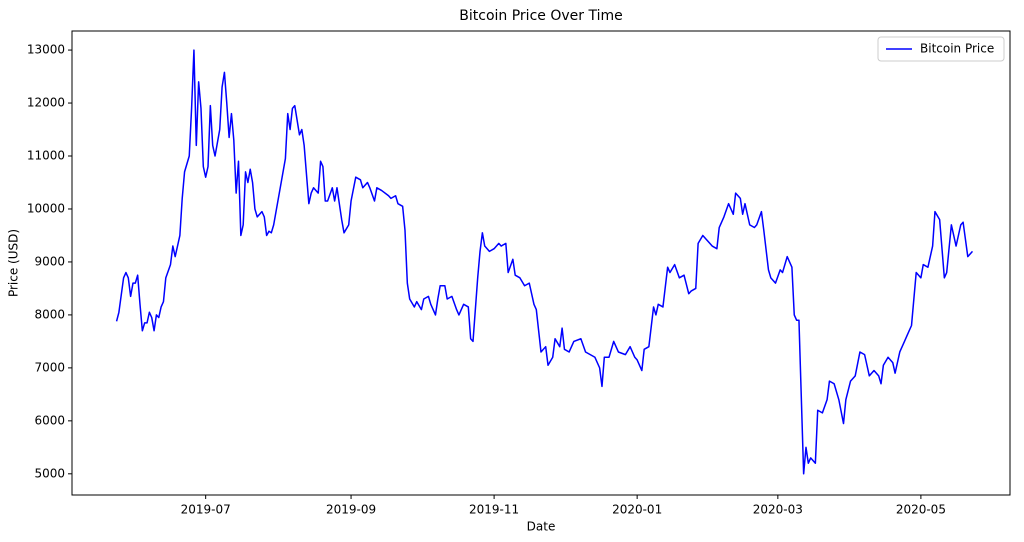 The image size is (1024, 542). I want to click on y-axis-label: Price (USD), so click(14, 263).